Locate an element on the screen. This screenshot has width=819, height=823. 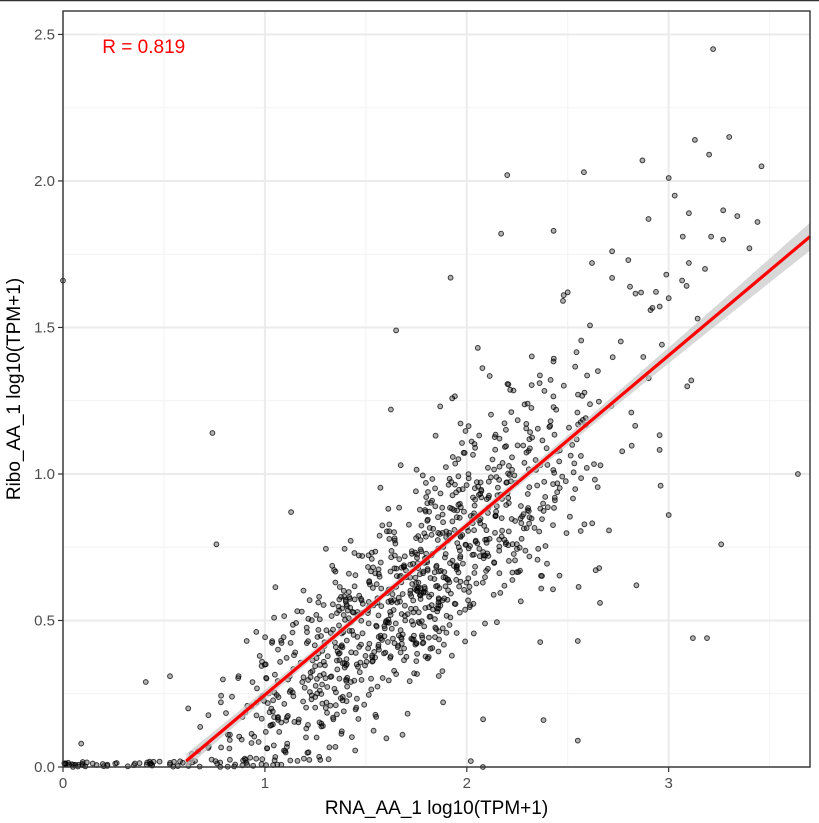
x-tick-label: 3 is located at coordinates (669, 783).